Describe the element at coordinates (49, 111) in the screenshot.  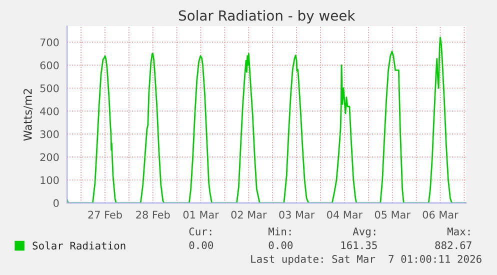
I see `y-tick-label: 400` at that location.